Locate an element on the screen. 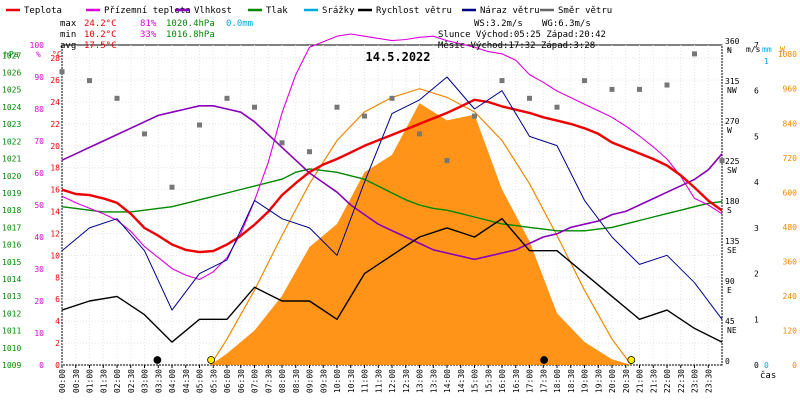  tick-dir: 0 is located at coordinates (727, 361).